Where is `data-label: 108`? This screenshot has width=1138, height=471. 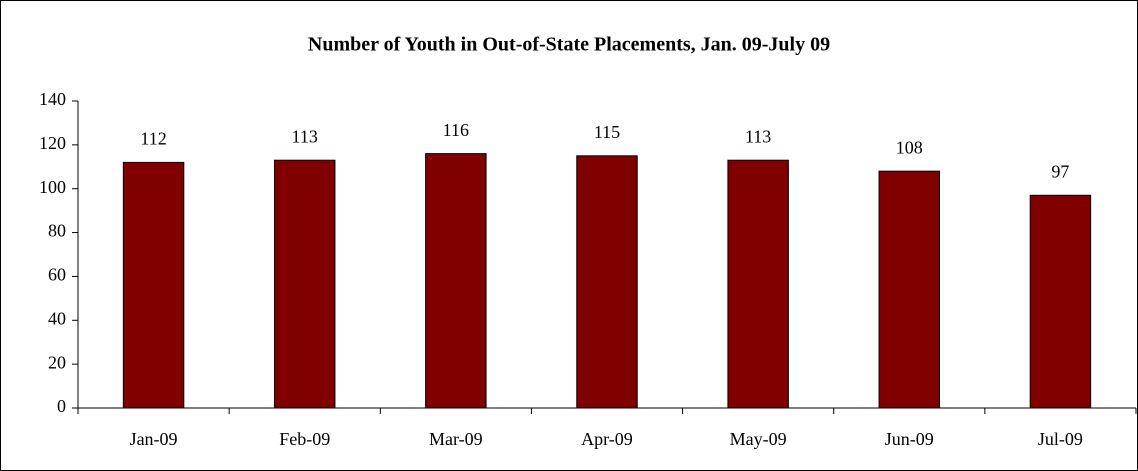 data-label: 108 is located at coordinates (909, 147).